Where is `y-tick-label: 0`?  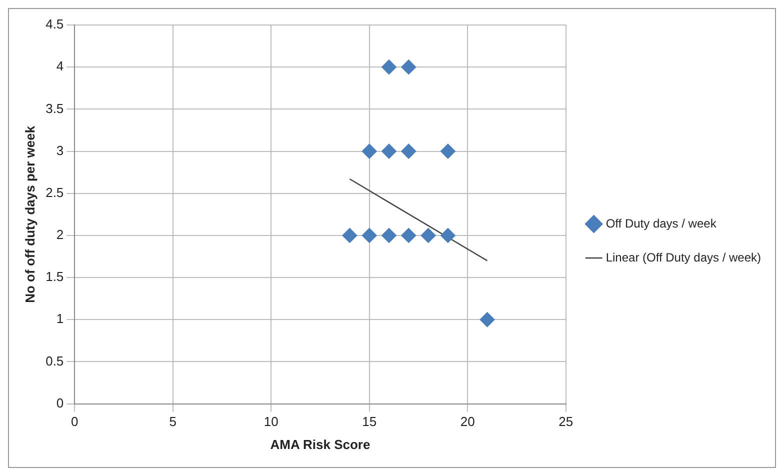
y-tick-label: 0 is located at coordinates (60, 402).